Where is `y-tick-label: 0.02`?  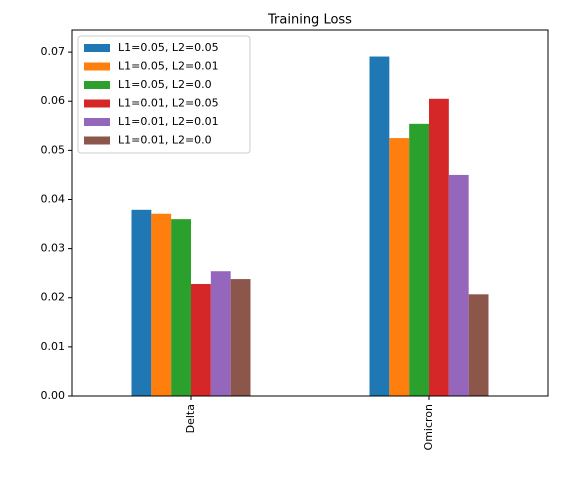
y-tick-label: 0.02 is located at coordinates (53, 297).